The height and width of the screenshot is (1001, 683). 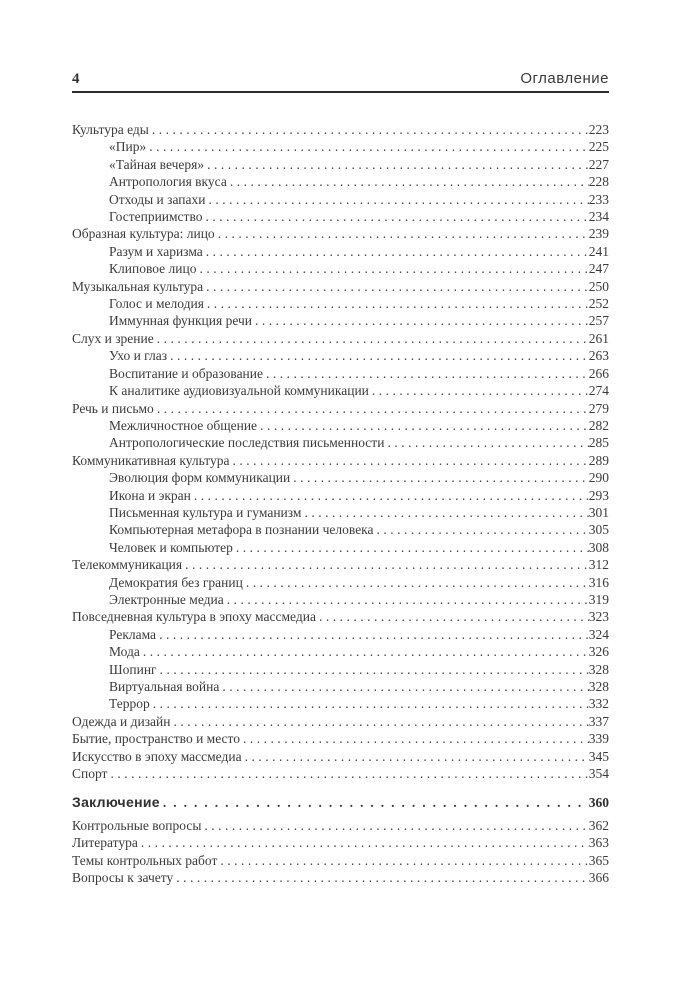 I want to click on toc-entry: Письменная культура и гуманизм 301, so click(x=340, y=512).